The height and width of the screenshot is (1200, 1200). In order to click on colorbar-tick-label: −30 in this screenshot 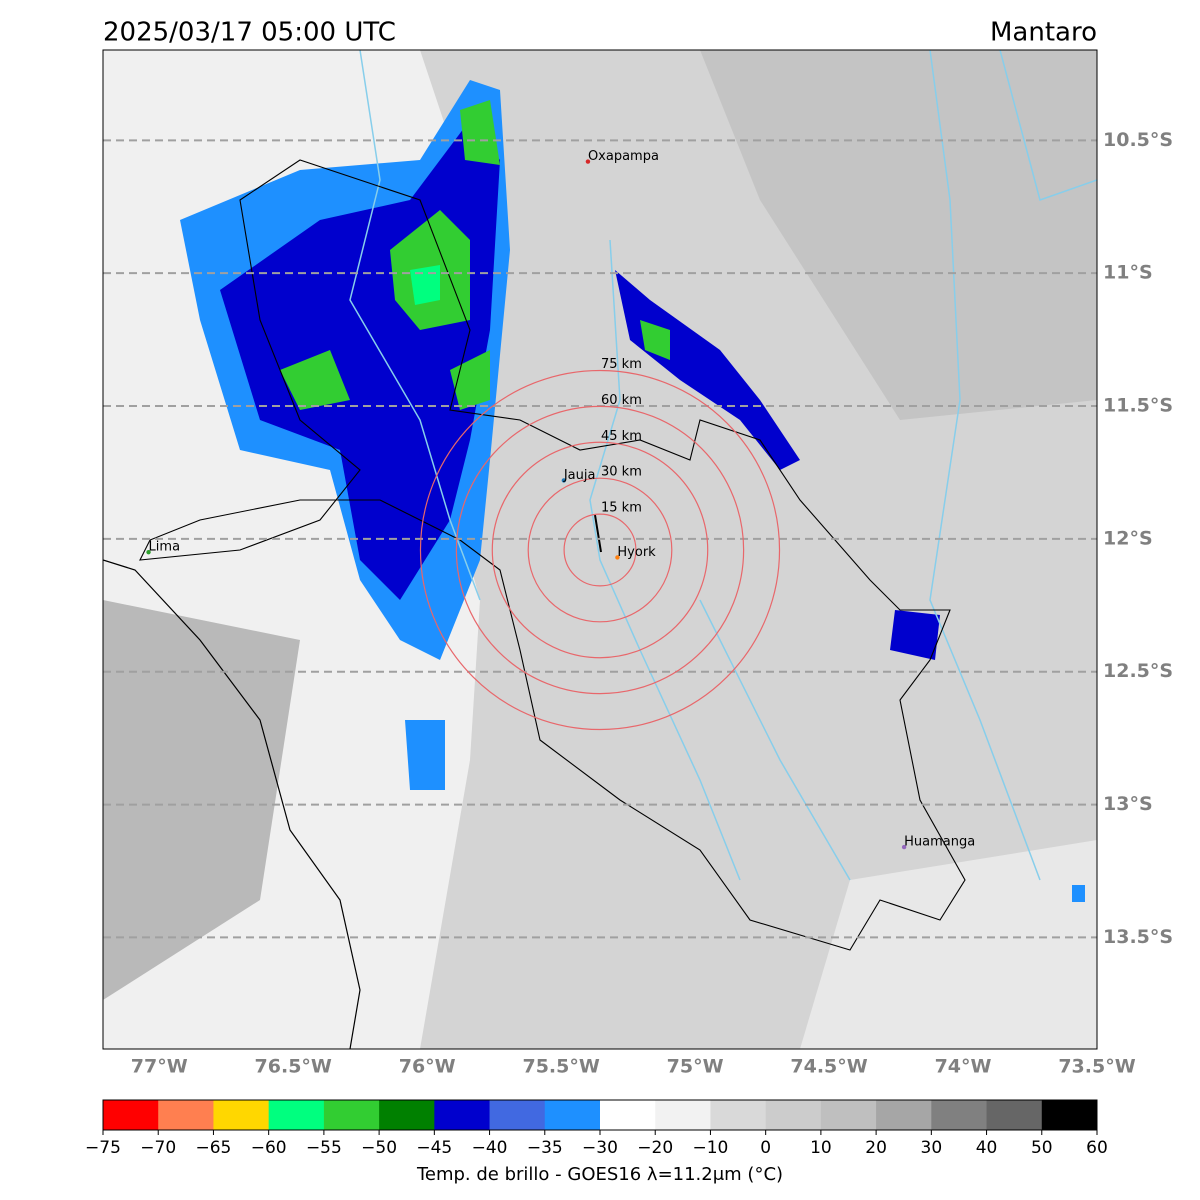, I will do `click(600, 1148)`.